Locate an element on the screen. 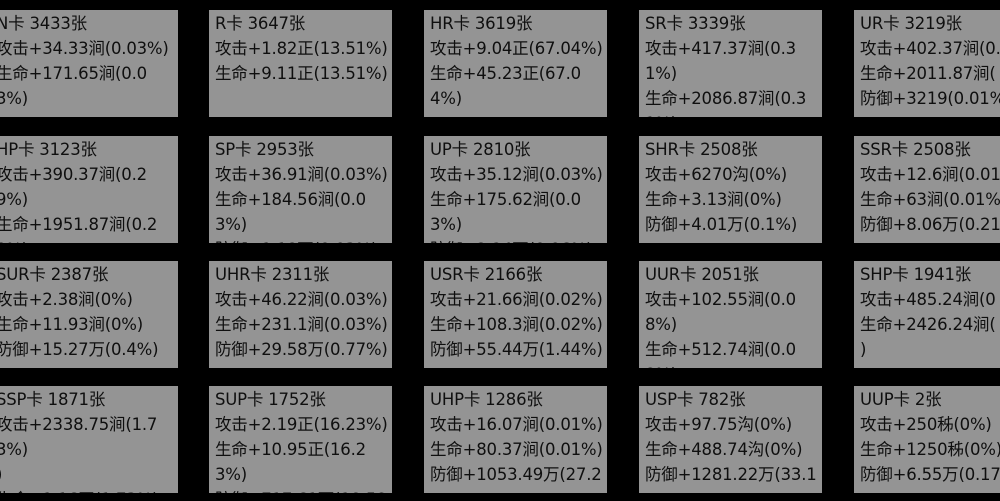 The height and width of the screenshot is (501, 1000). life-stat: 生命+45.23正(67.04%) is located at coordinates (505, 86).